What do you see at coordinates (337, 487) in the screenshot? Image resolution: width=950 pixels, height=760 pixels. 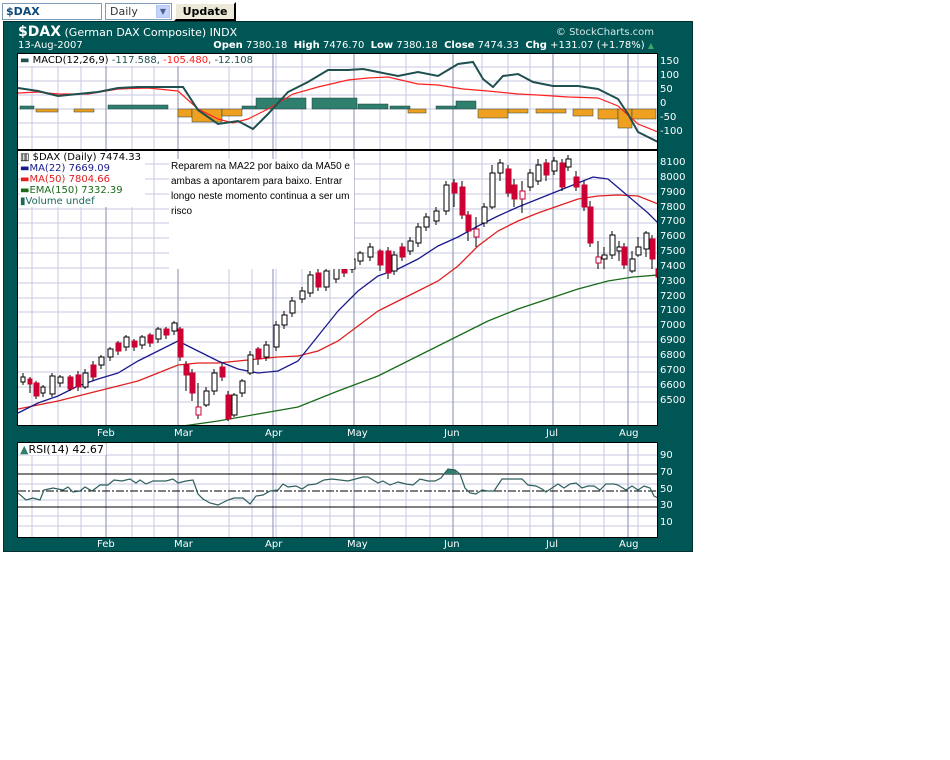 I see `rsi-line` at bounding box center [337, 487].